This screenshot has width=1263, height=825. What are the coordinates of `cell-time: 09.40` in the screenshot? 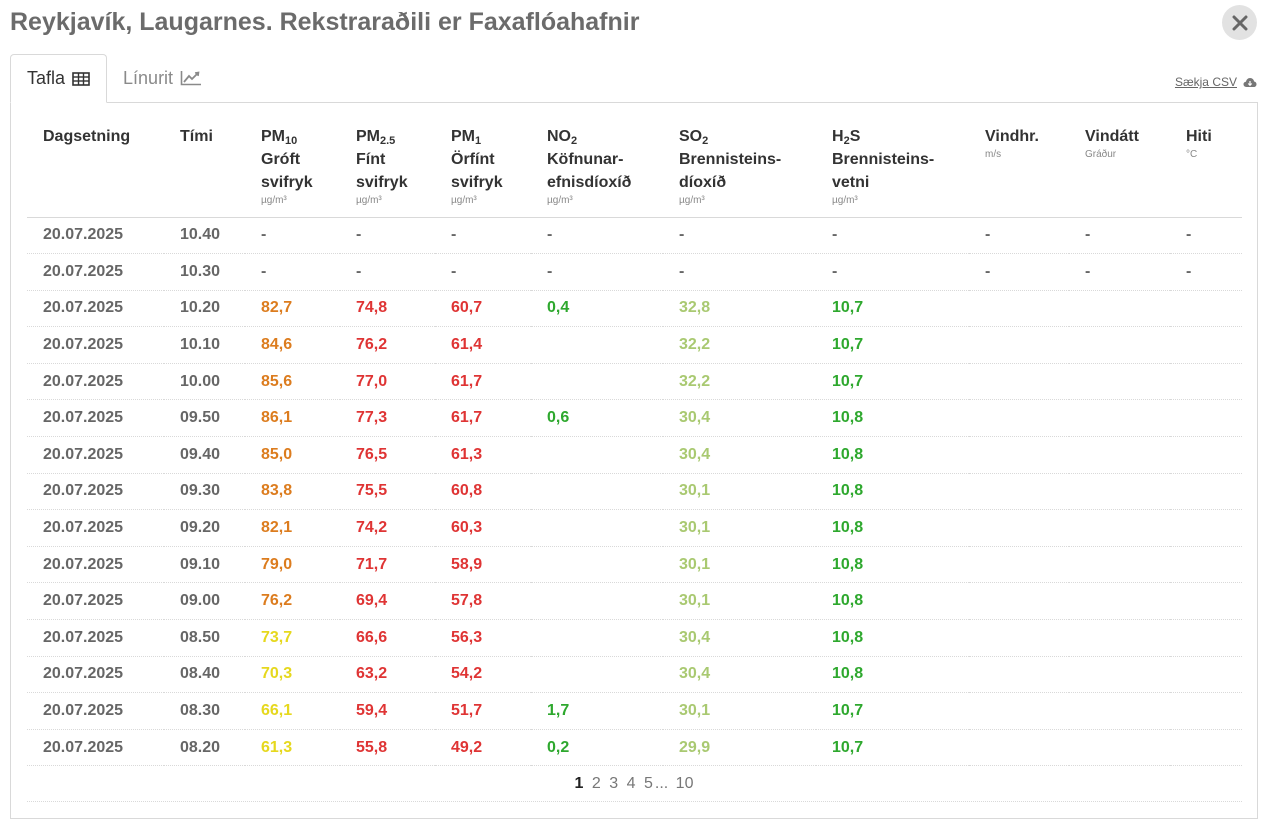 It's located at (204, 455).